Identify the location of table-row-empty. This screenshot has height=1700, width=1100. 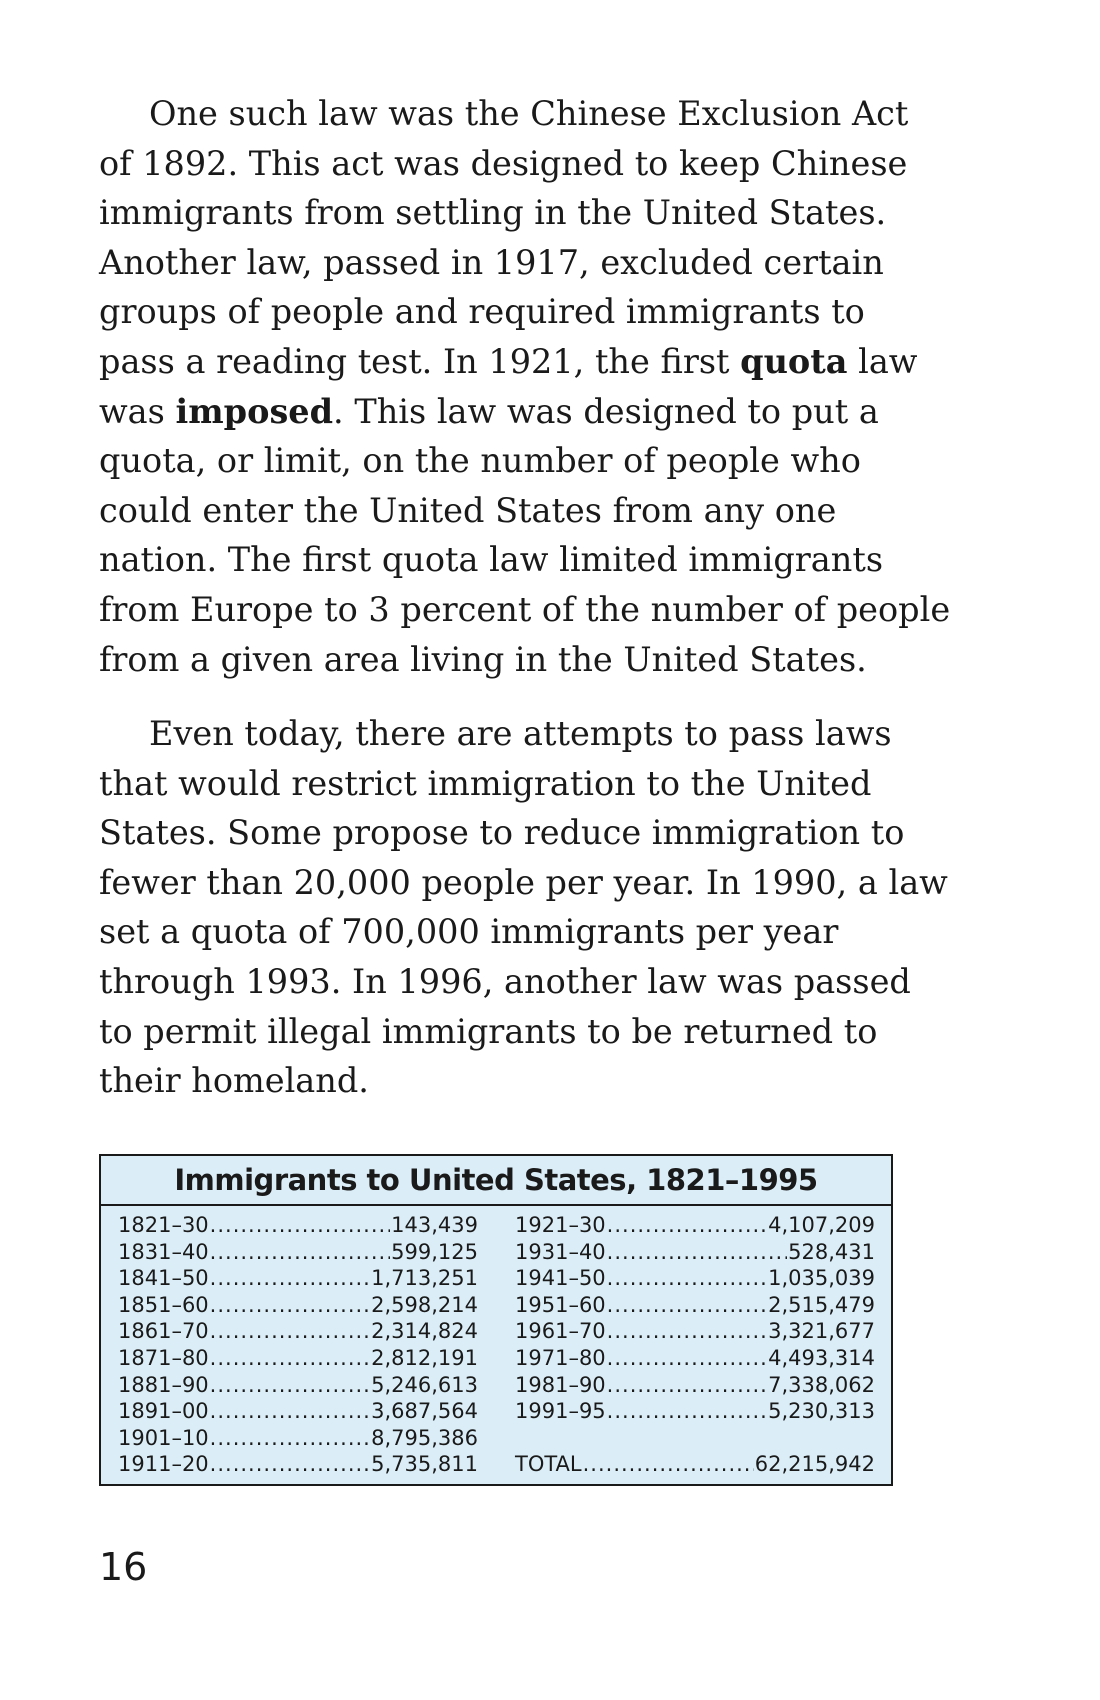
(695, 1438).